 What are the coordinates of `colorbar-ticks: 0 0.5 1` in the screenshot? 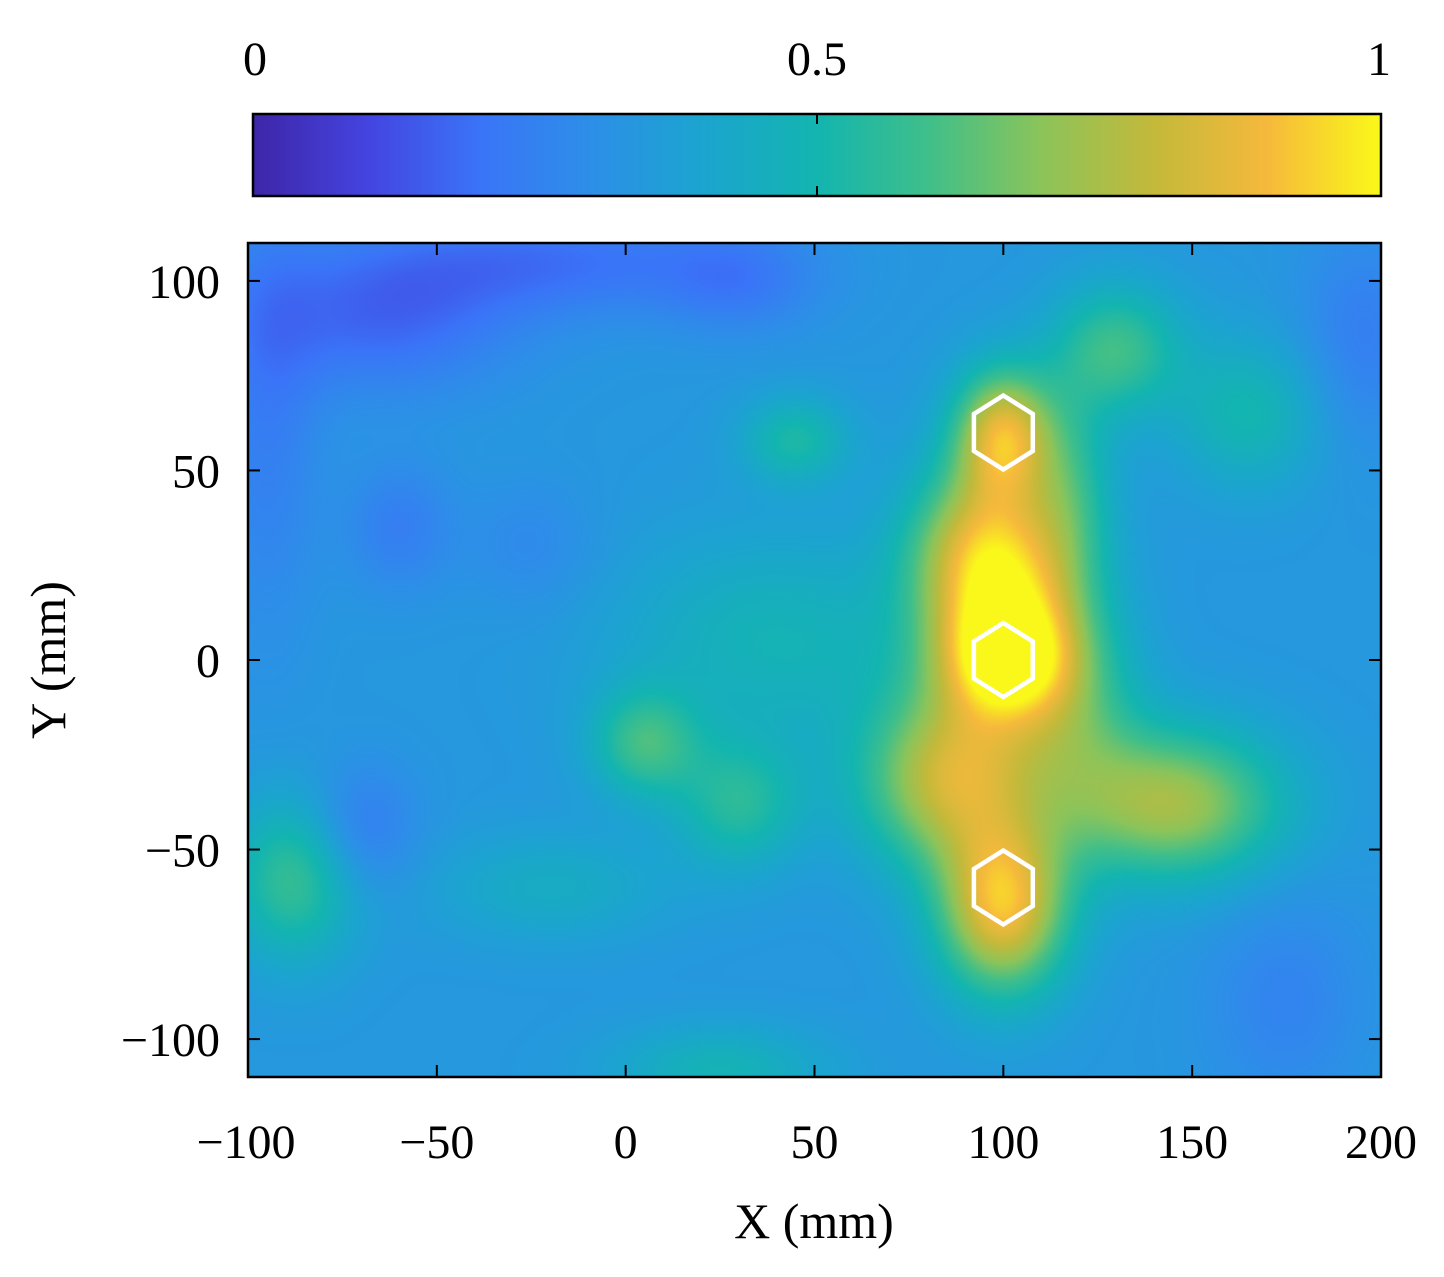 It's located at (817, 114).